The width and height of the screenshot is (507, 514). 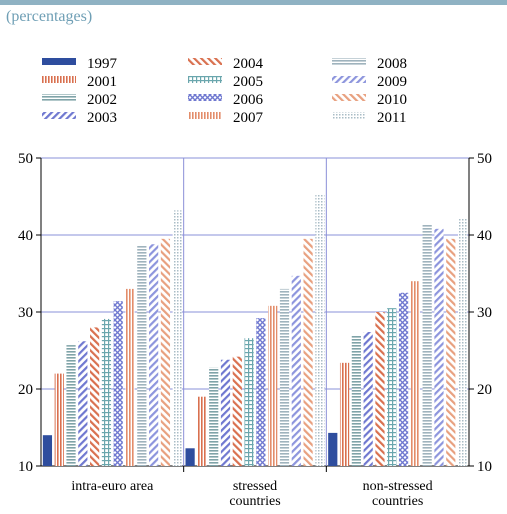 I want to click on legend-swatch-2005, so click(x=205, y=79).